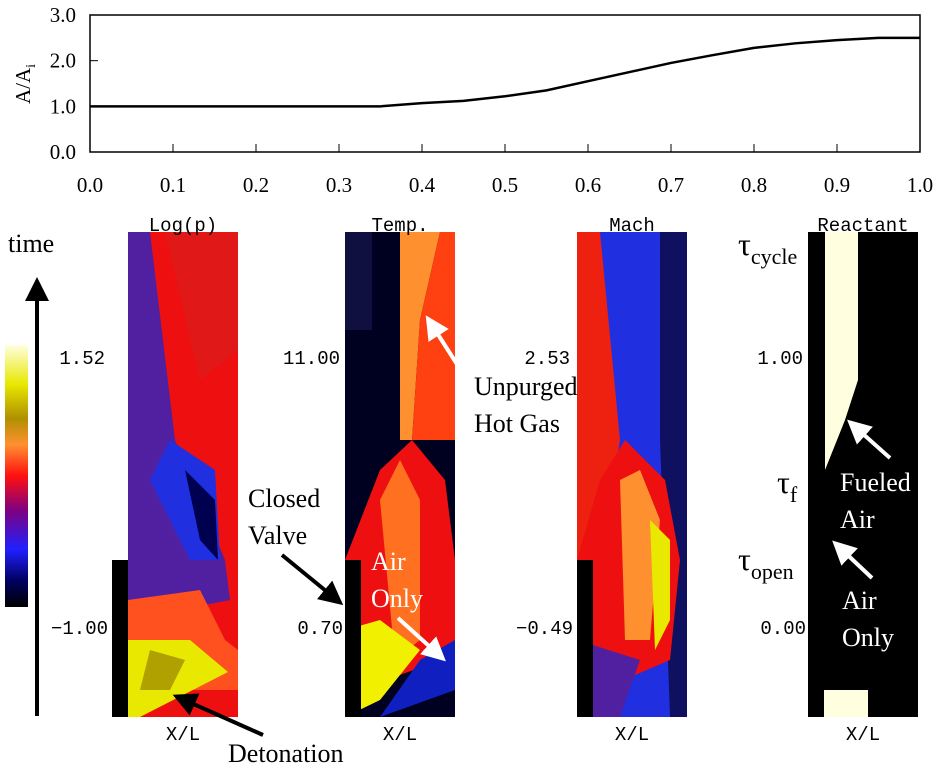 Image resolution: width=940 pixels, height=769 pixels. What do you see at coordinates (547, 359) in the screenshot?
I see `colorbar-max: 2.53` at bounding box center [547, 359].